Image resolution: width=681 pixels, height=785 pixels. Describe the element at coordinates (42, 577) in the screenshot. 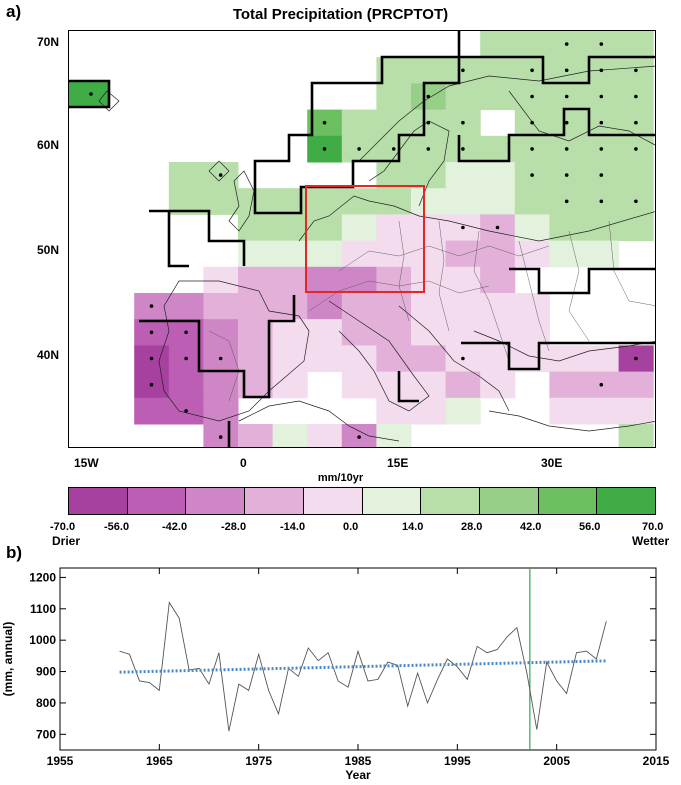

I see `y-tick-label: 1200` at that location.